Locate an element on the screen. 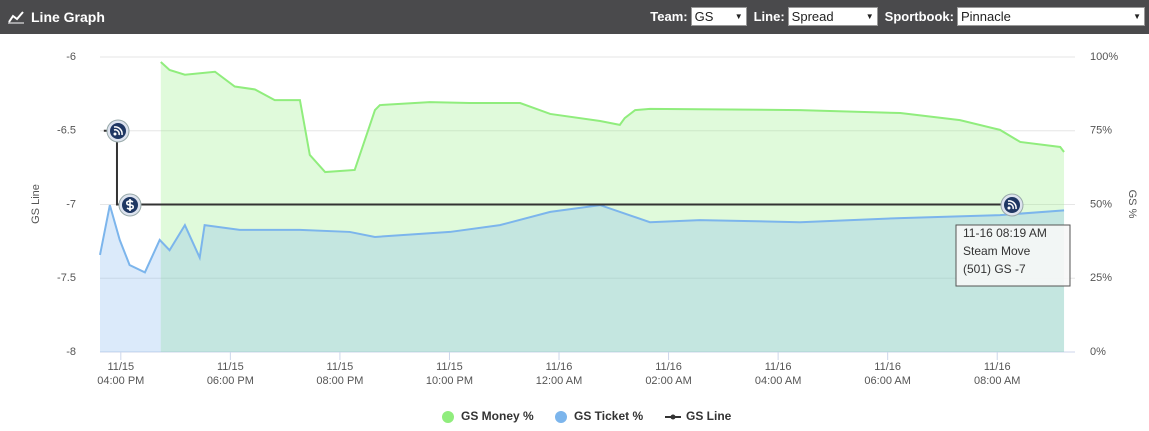 This screenshot has width=1149, height=431. x-tick-label: 06:00 PM is located at coordinates (230, 381).